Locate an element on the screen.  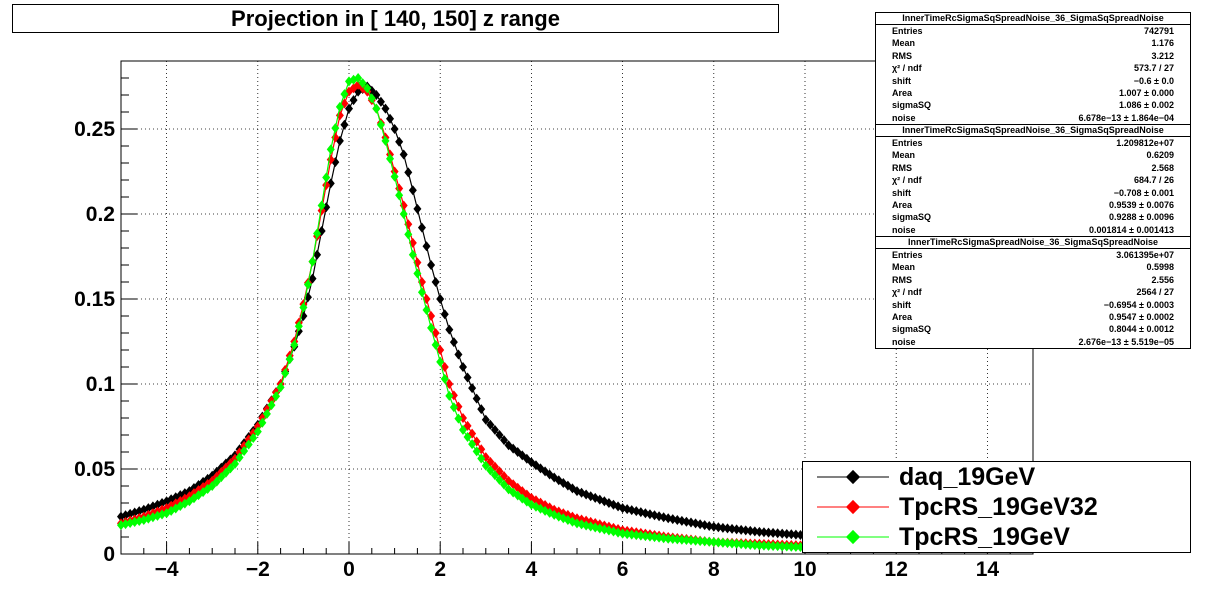
stats-value: 3.212 is located at coordinates (1162, 55).